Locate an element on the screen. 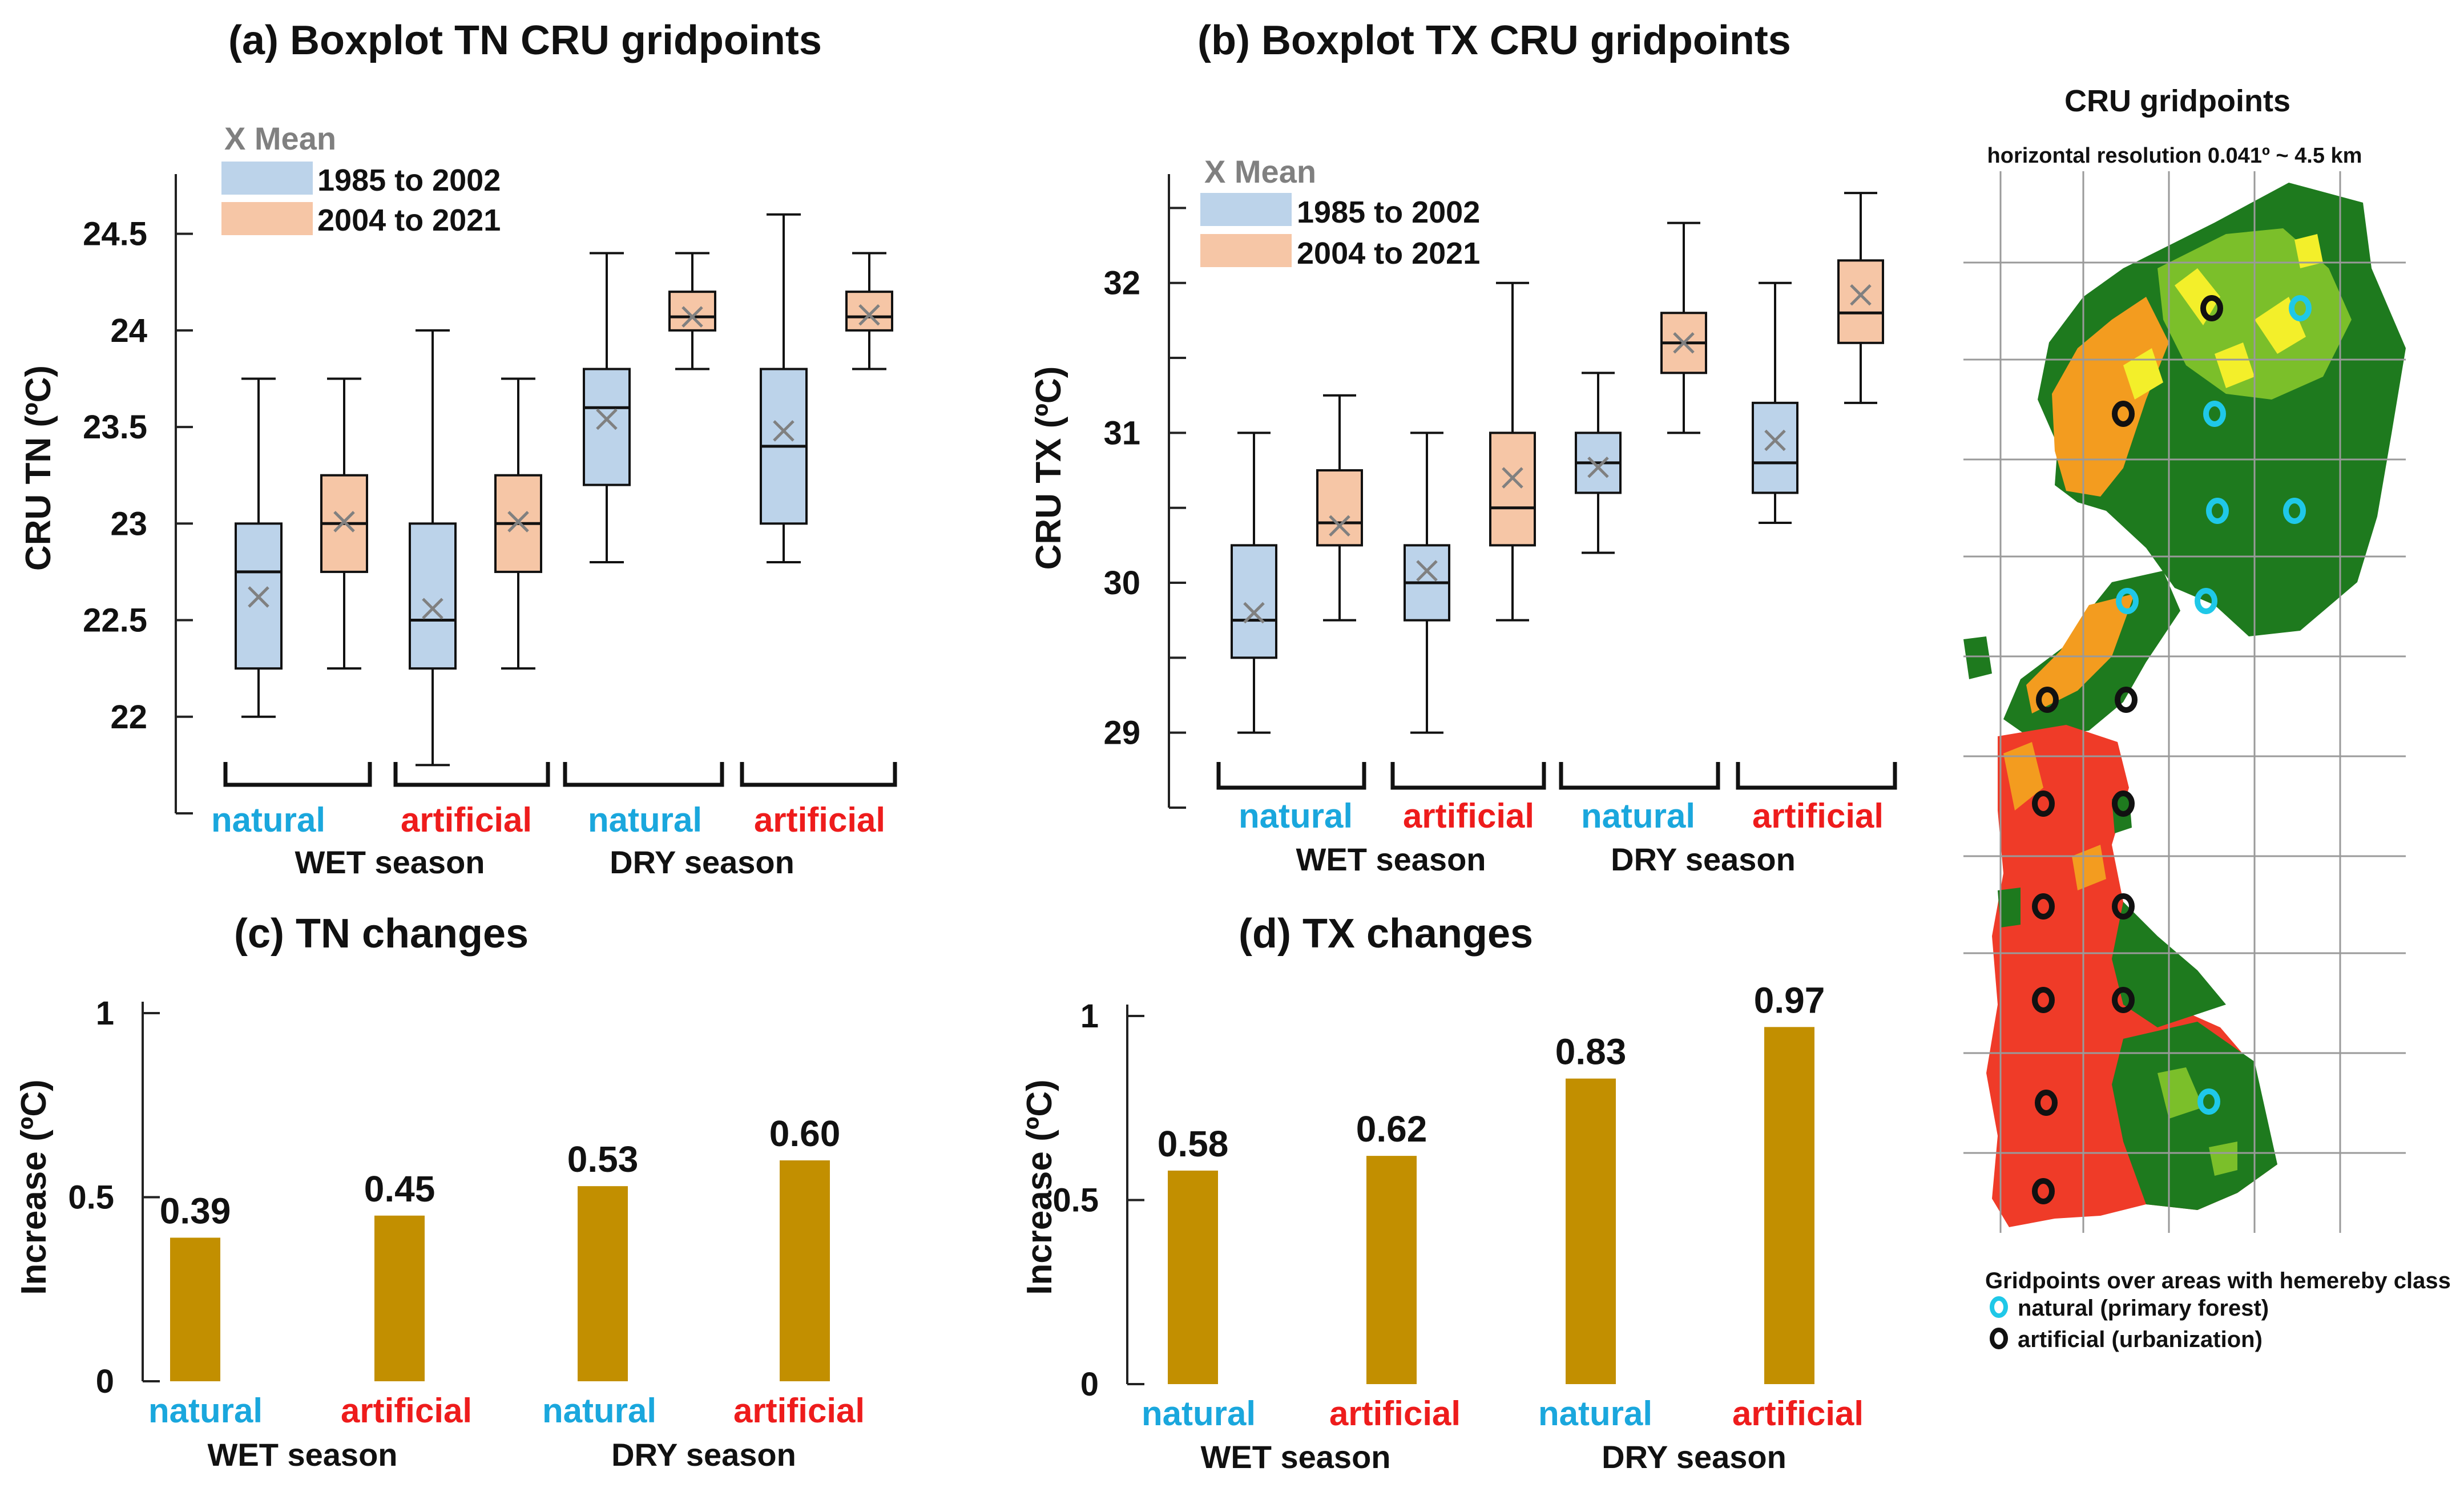 This screenshot has width=2464, height=1488. panel-a-legend-swatch-period1 is located at coordinates (267, 178).